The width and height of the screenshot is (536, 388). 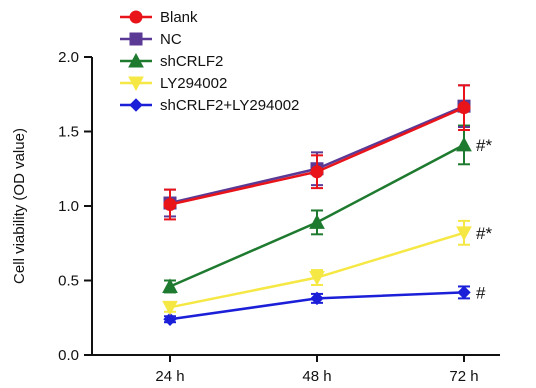 I want to click on y-tick-label: 1.0, so click(x=68, y=206).